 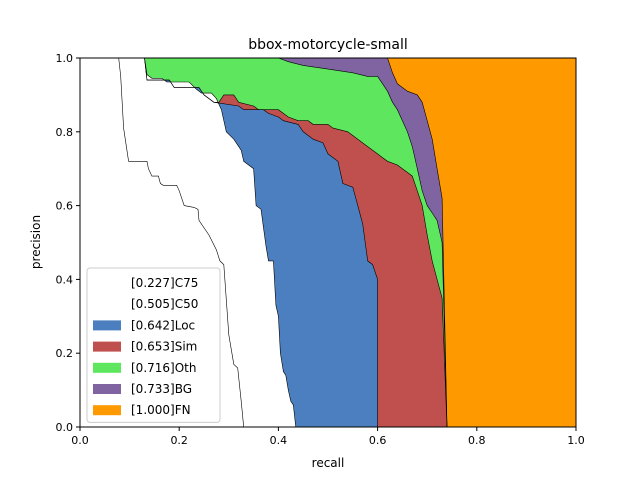 What do you see at coordinates (107, 346) in the screenshot?
I see `legend-swatch-sim` at bounding box center [107, 346].